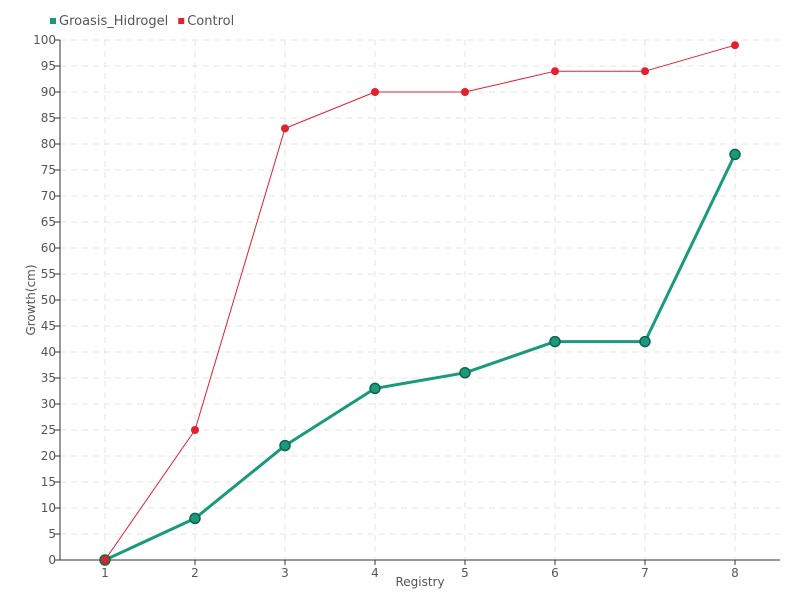 This screenshot has width=800, height=600. I want to click on y-tick-label: 45, so click(48, 326).